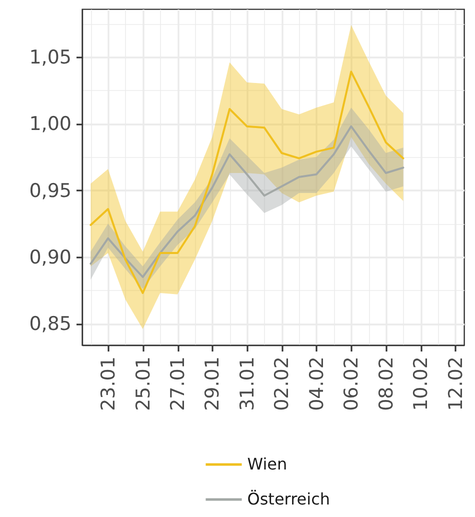 This screenshot has width=475, height=517. I want to click on x-tick-label: 04.02, so click(317, 383).